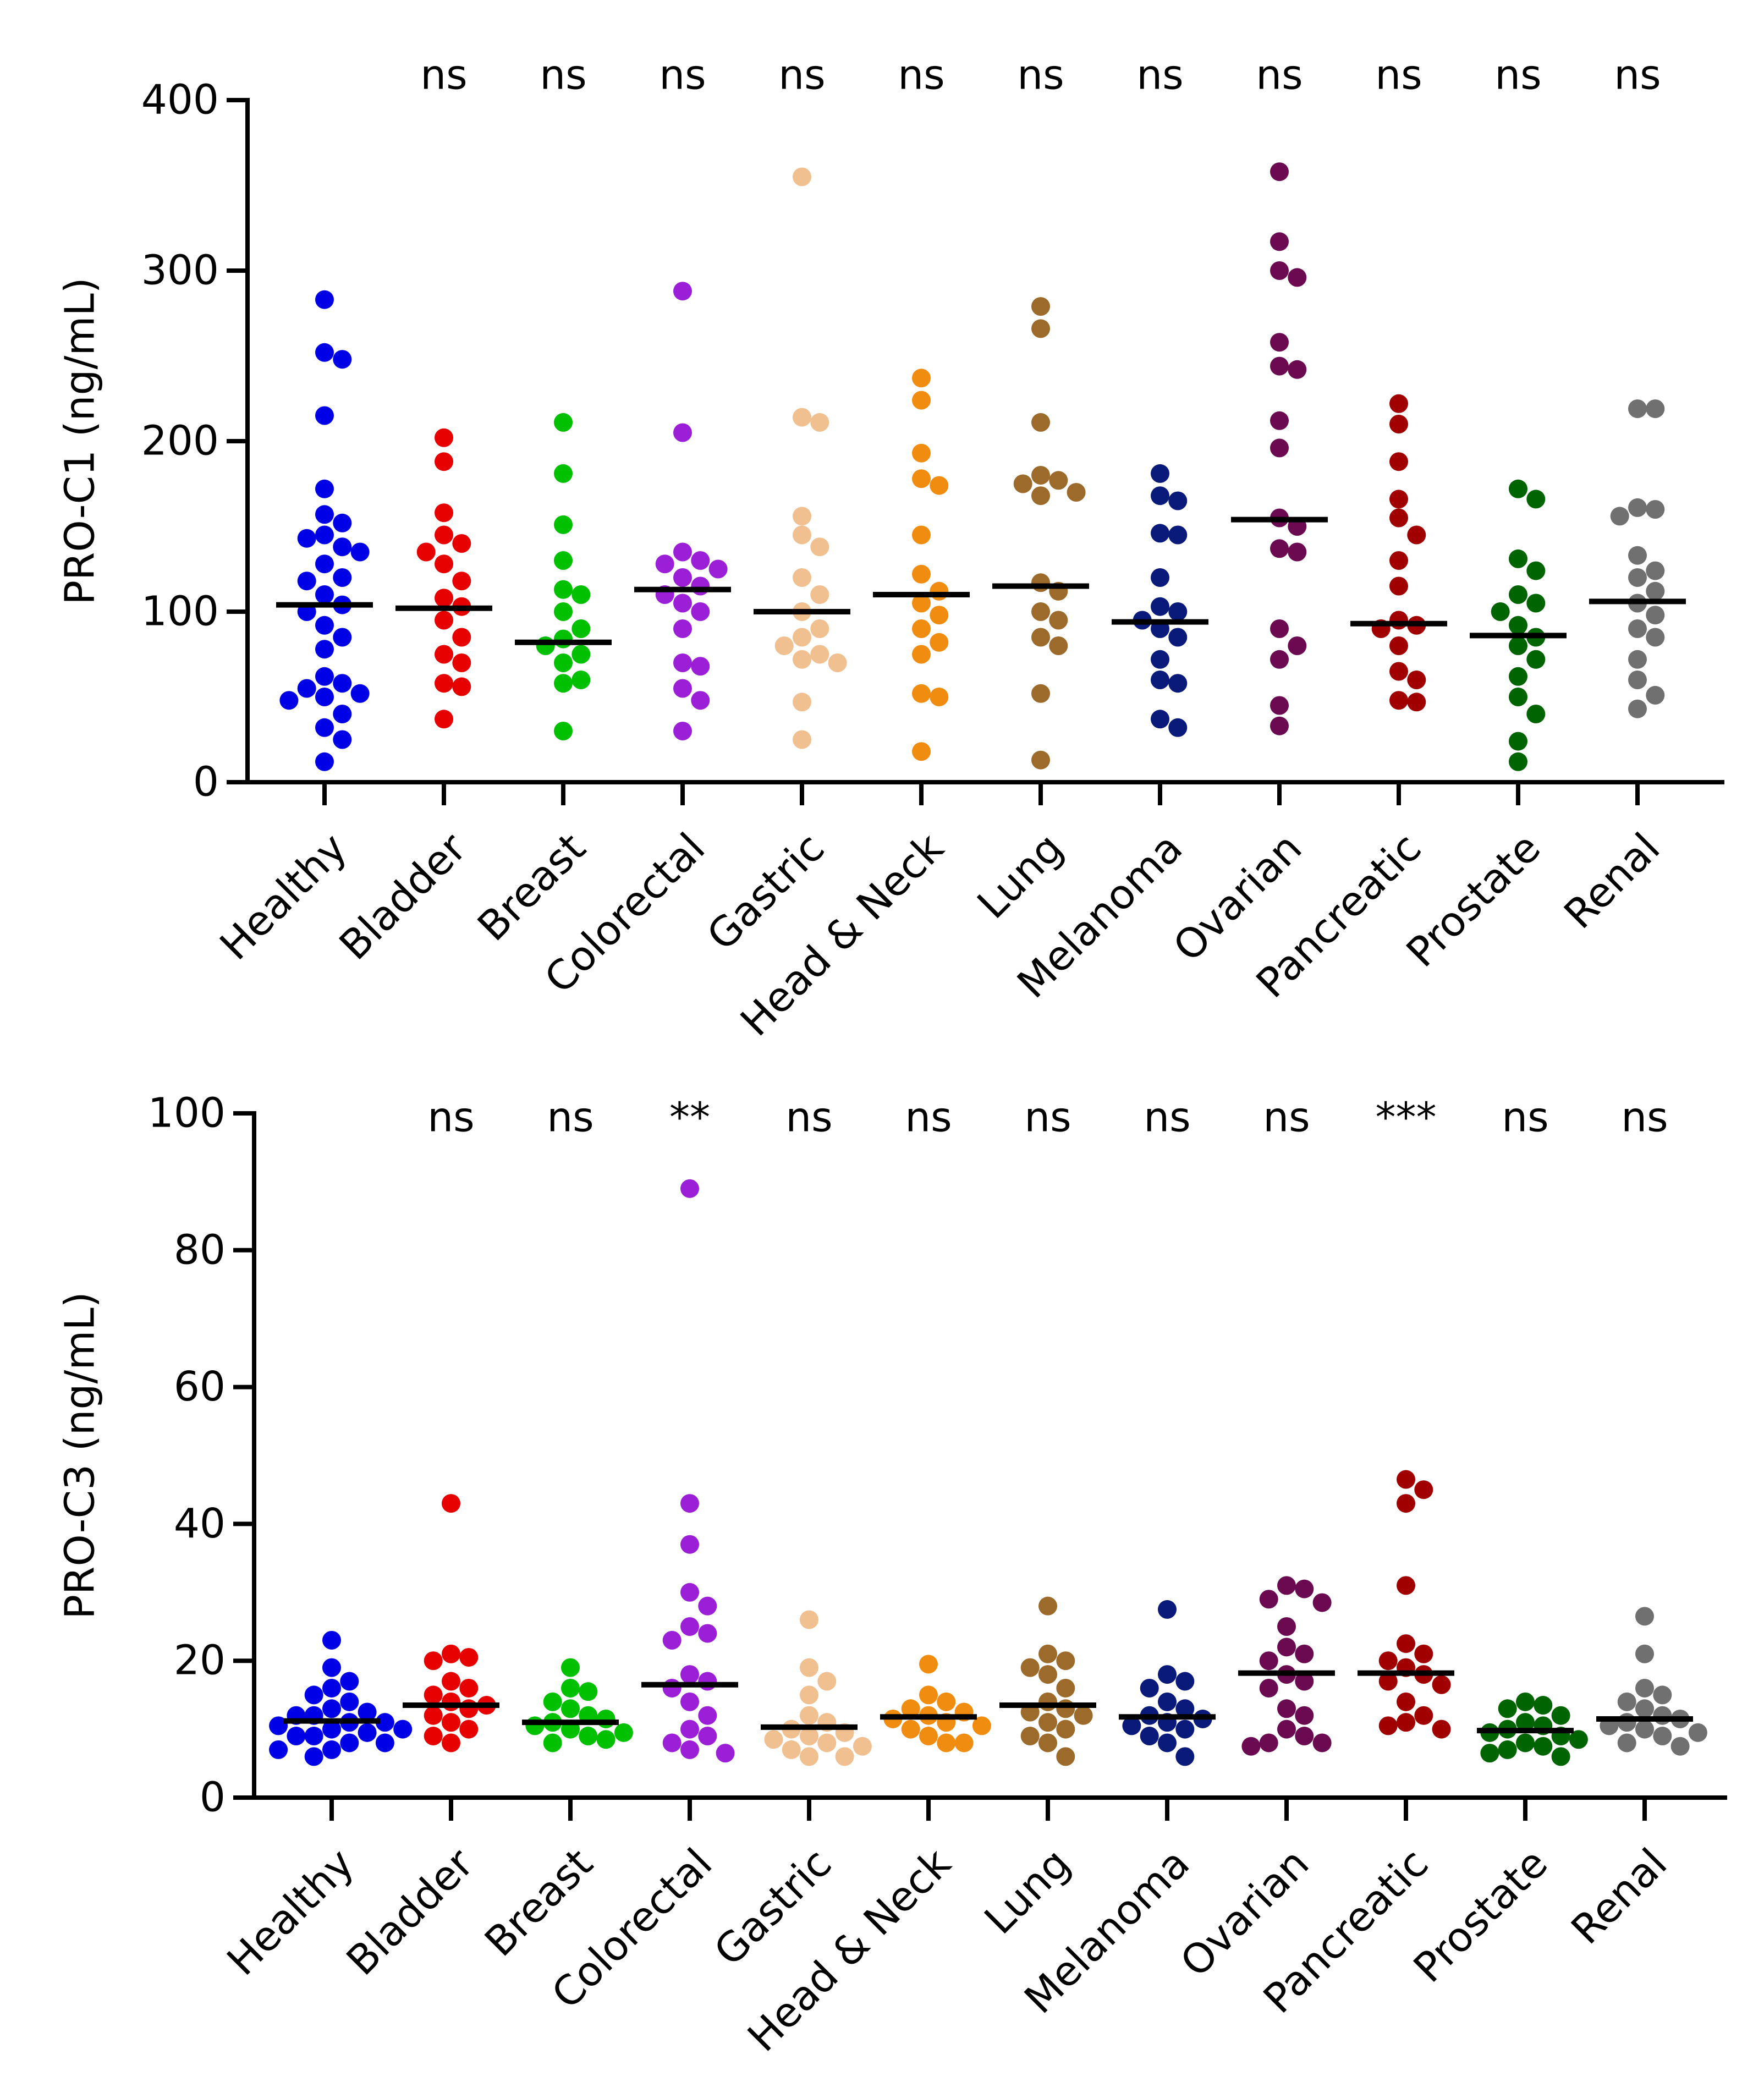 This screenshot has height=2082, width=1764. I want to click on x-tick-label: Healthy, so click(291, 1912).